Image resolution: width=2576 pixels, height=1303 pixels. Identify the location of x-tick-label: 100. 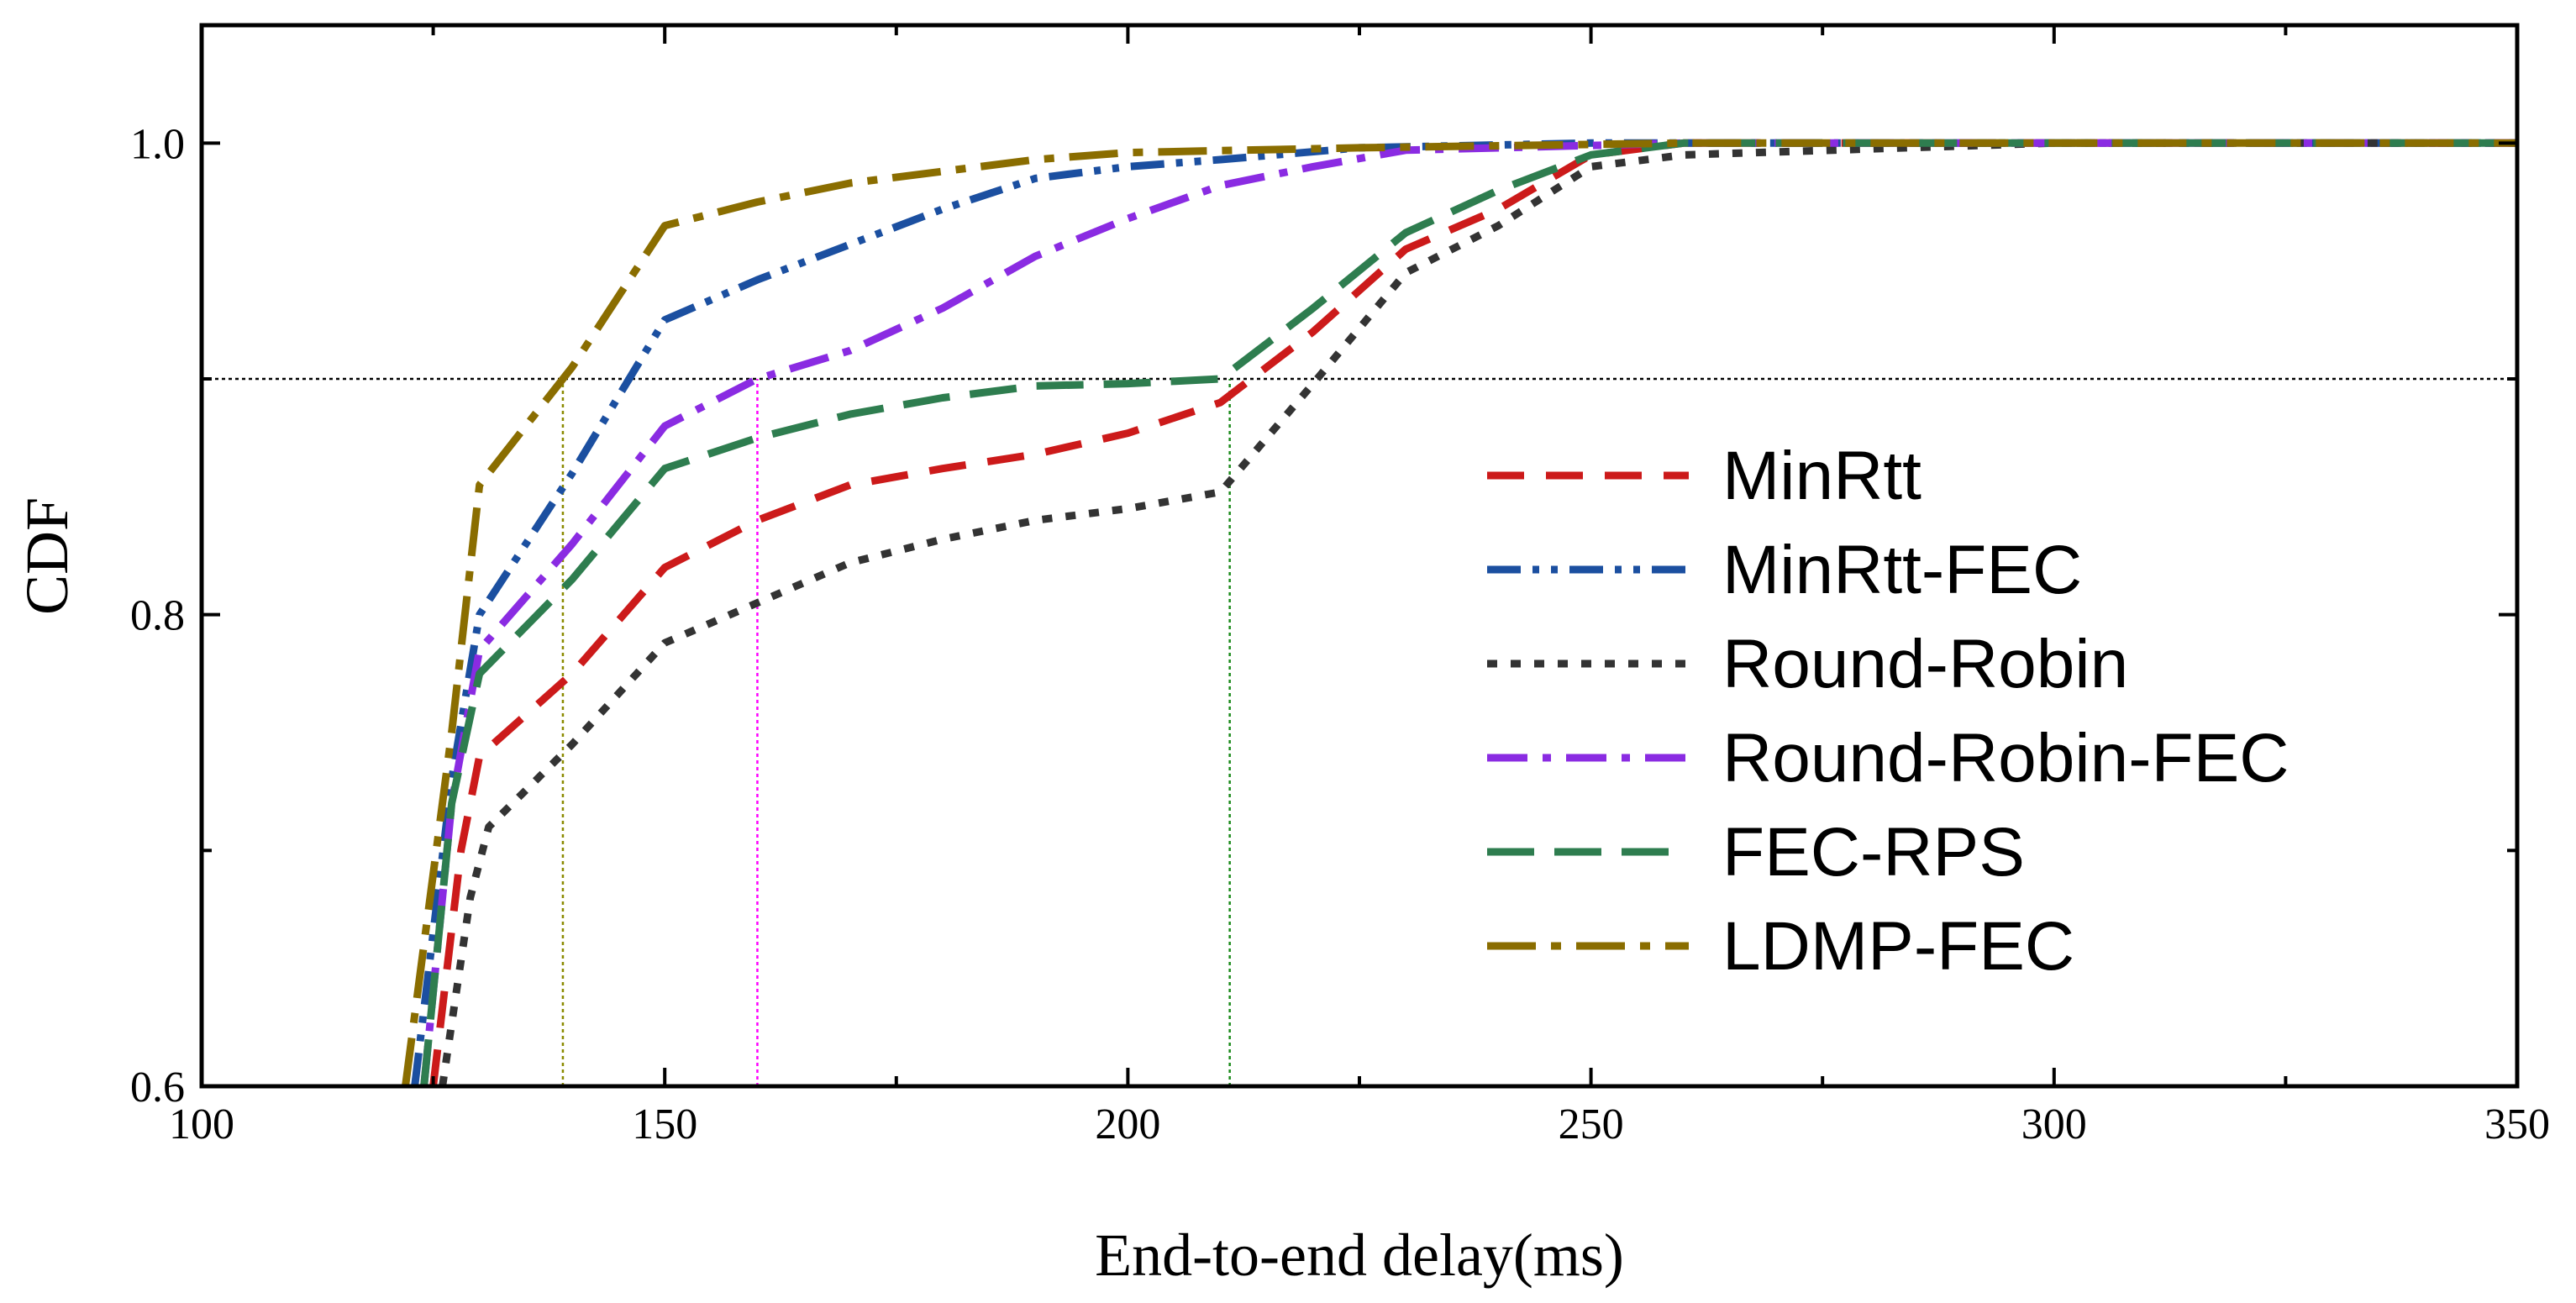
(201, 1124).